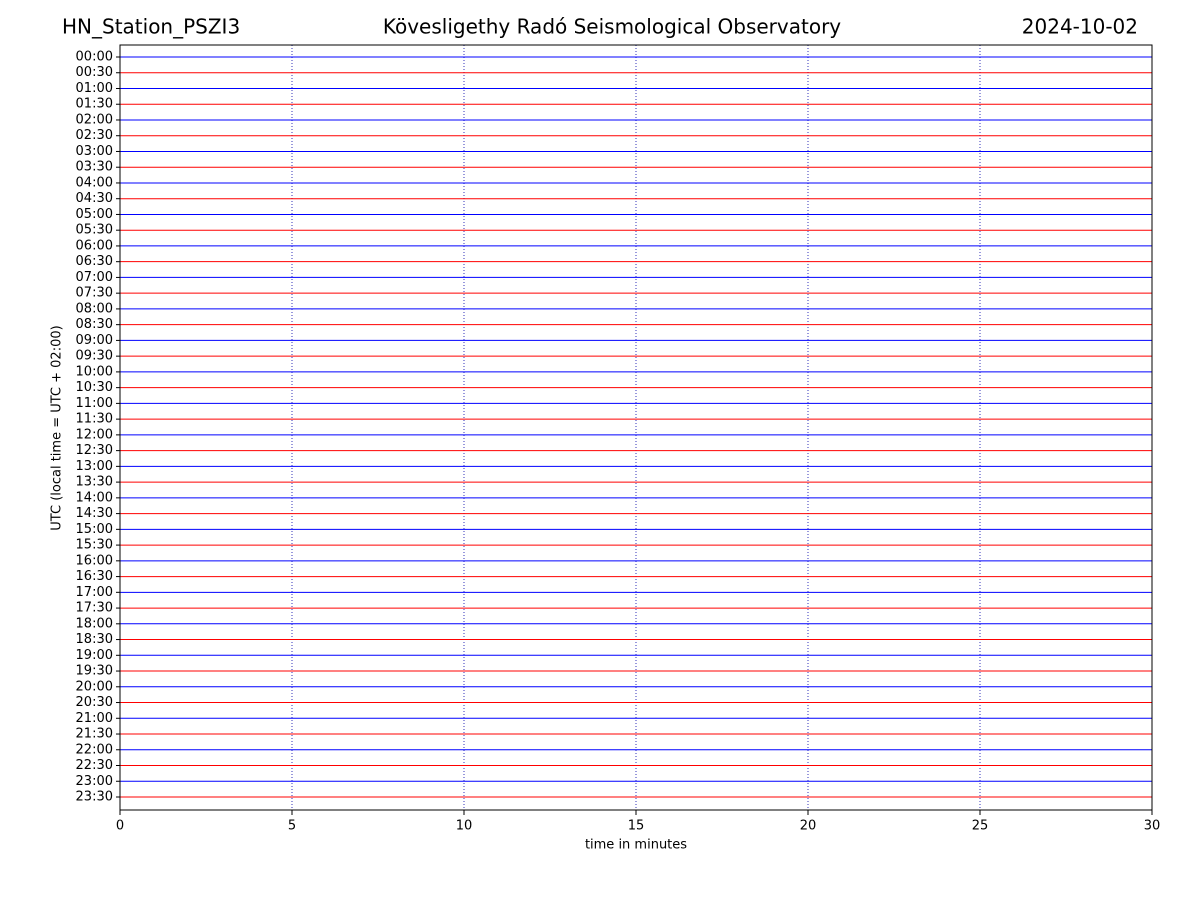 The height and width of the screenshot is (900, 1200). Describe the element at coordinates (1080, 27) in the screenshot. I see `date-label: 2024-10-02` at that location.